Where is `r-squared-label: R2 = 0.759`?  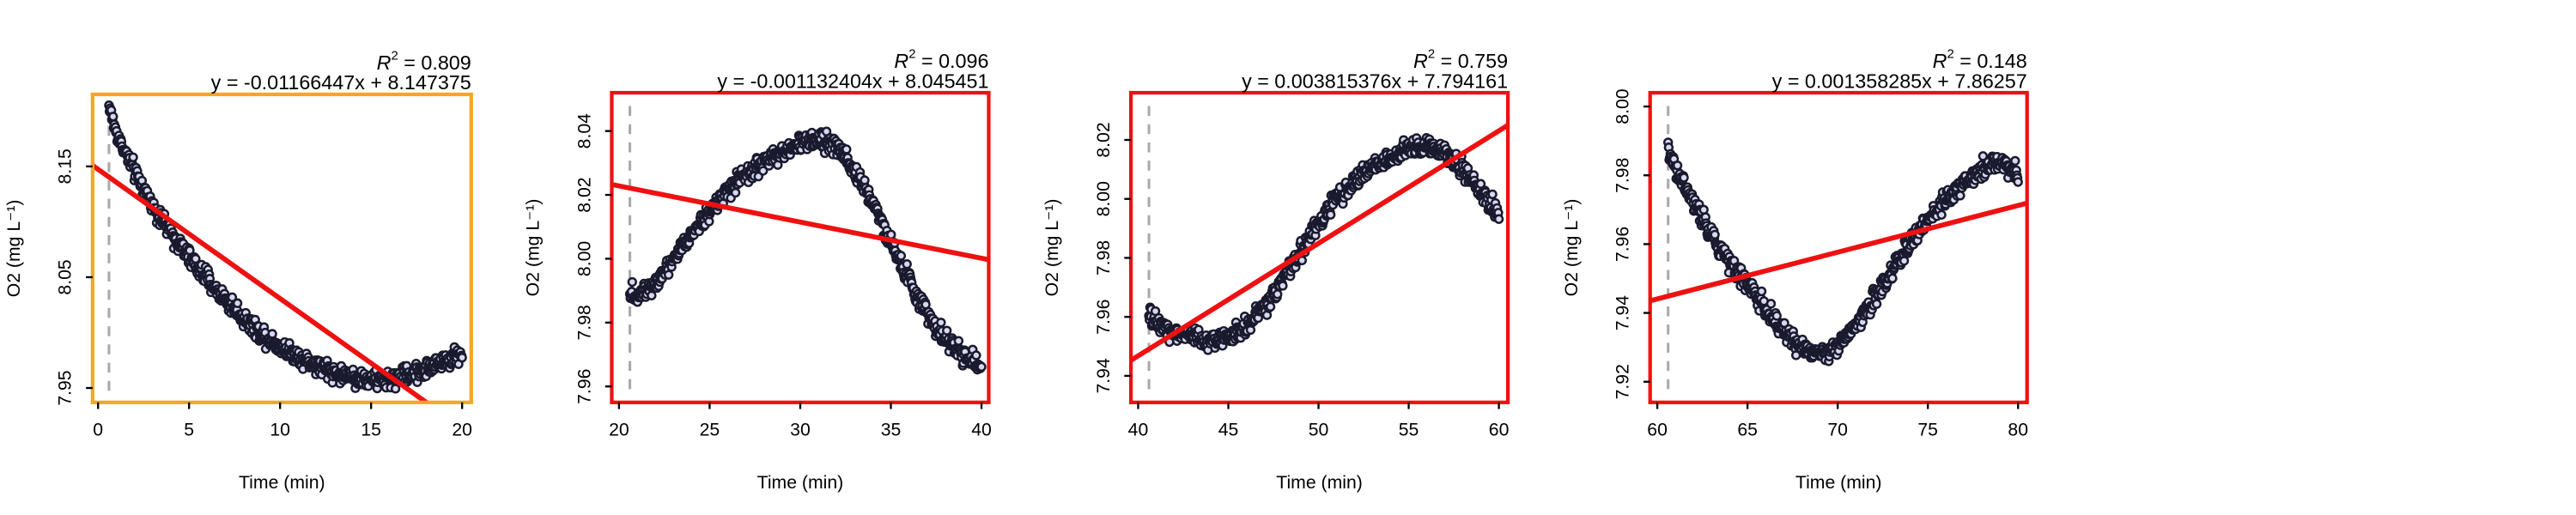
r-squared-label: R2 = 0.759 is located at coordinates (1460, 60).